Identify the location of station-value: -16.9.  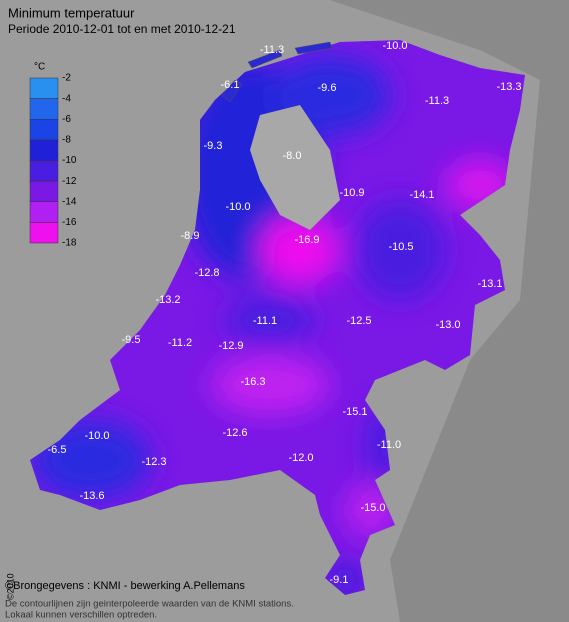
(306, 240).